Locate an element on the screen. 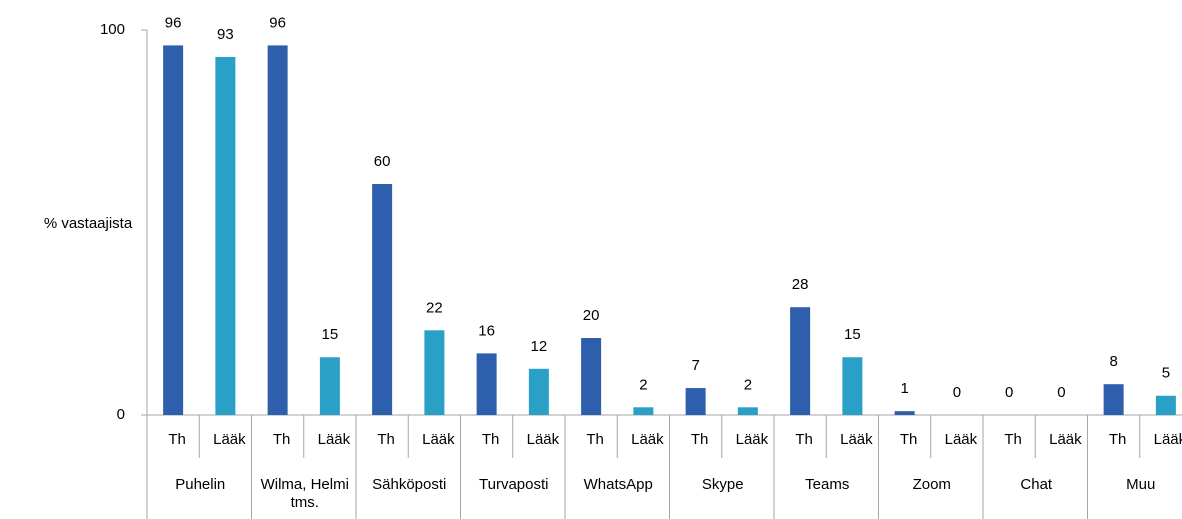 The width and height of the screenshot is (1182, 519). x-group-label: Puhelin is located at coordinates (200, 484).